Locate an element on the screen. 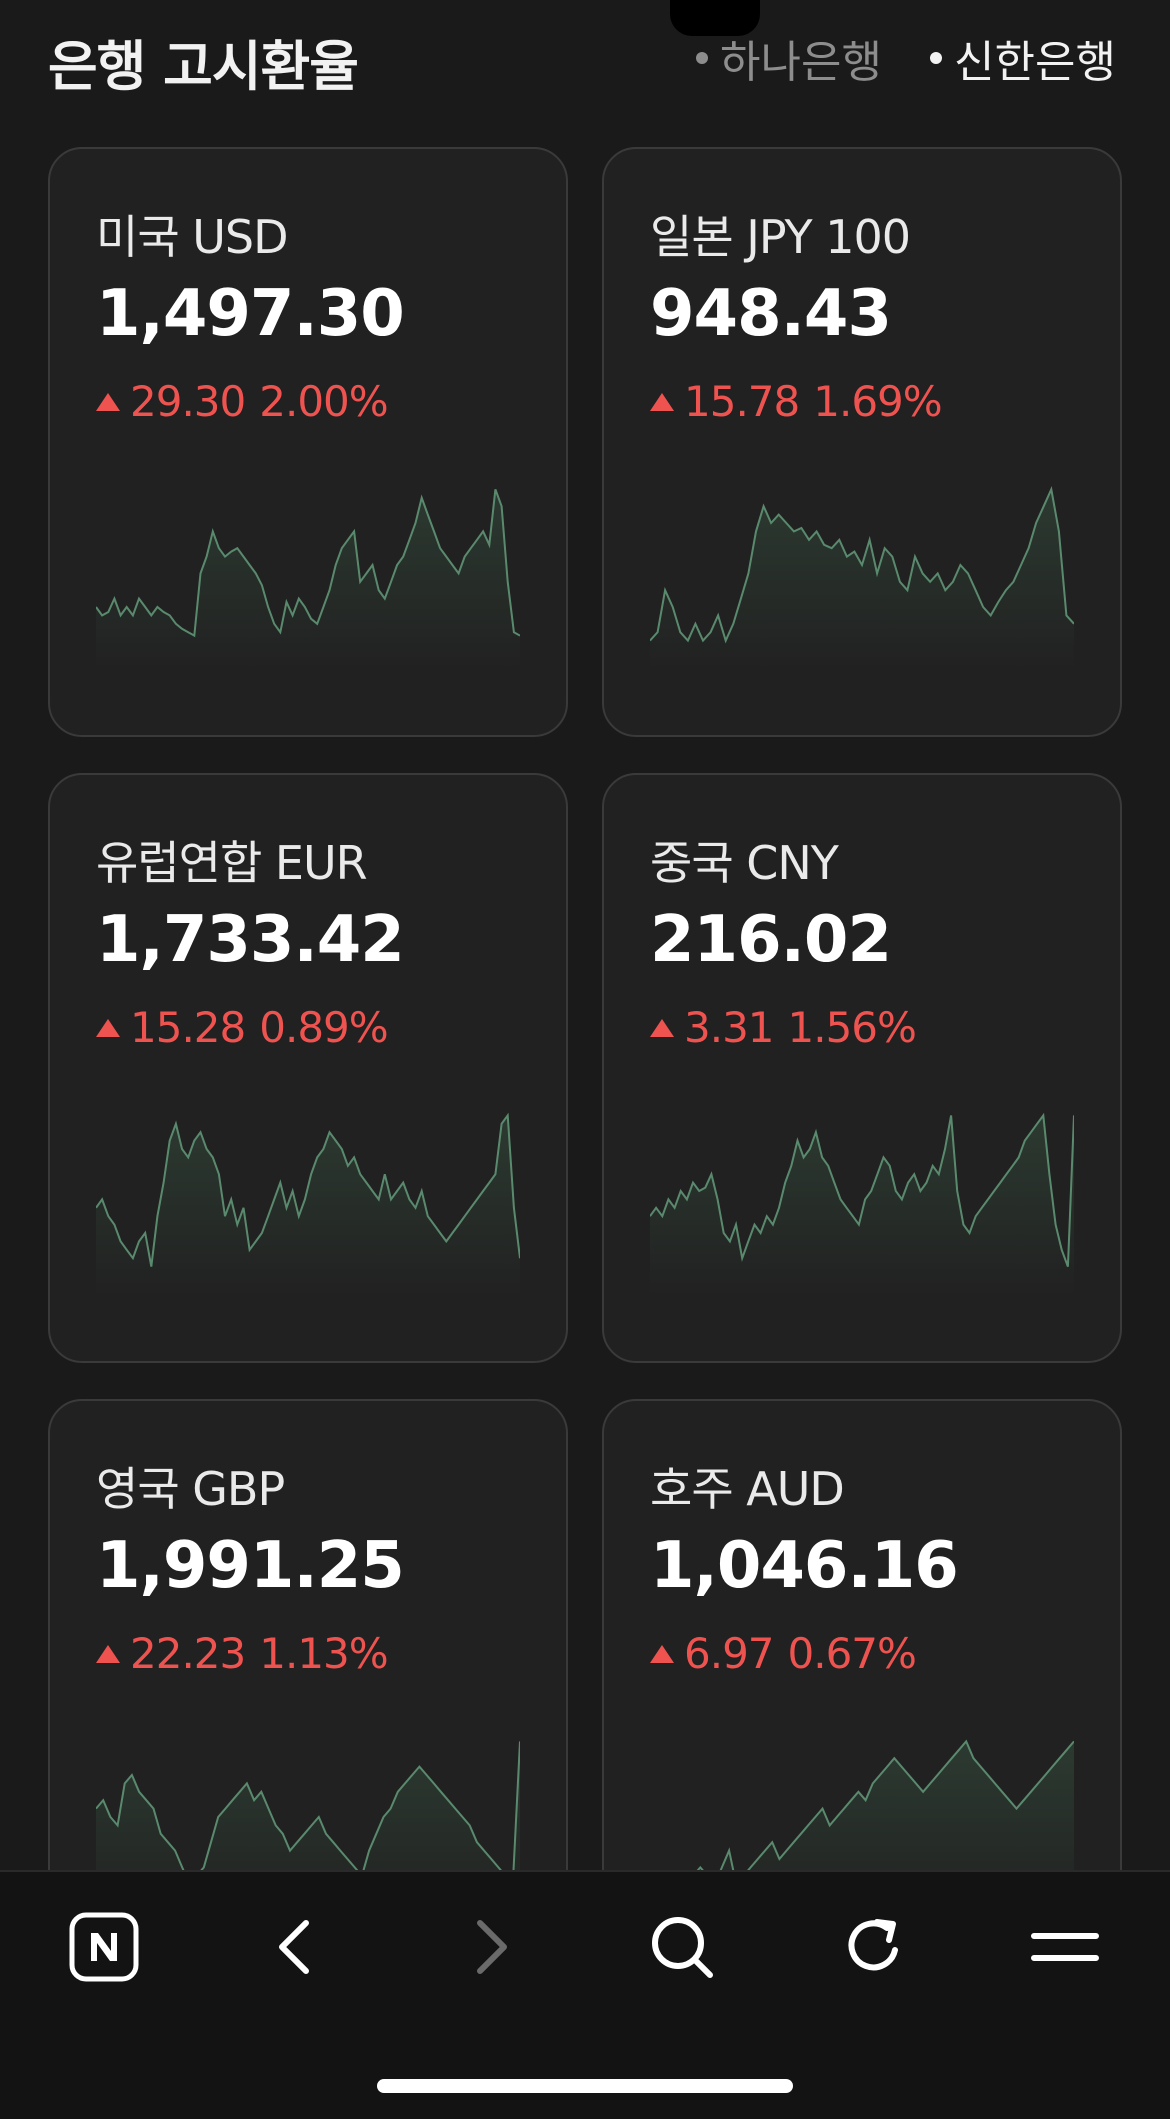 The image size is (1170, 2119). currency-name: 중국 CNY is located at coordinates (744, 863).